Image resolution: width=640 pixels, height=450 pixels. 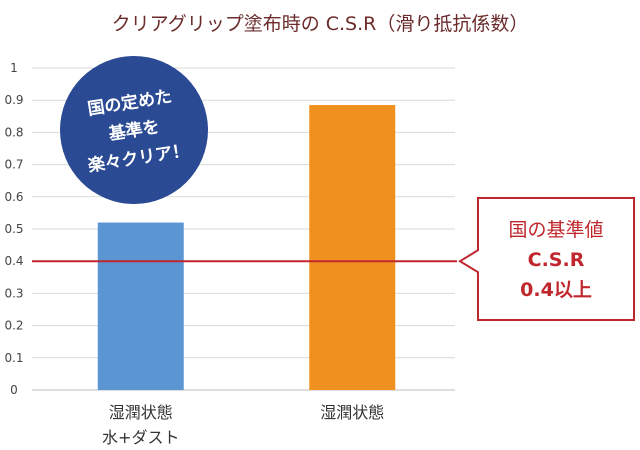 What do you see at coordinates (555, 230) in the screenshot?
I see `callout-text: 国の基準値` at bounding box center [555, 230].